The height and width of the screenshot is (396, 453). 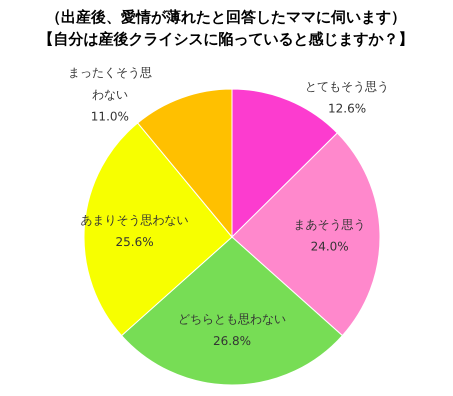 What do you see at coordinates (226, 17) in the screenshot?
I see `chart-title: （出産後、愛情が薄れたと回答したママに伺います）` at bounding box center [226, 17].